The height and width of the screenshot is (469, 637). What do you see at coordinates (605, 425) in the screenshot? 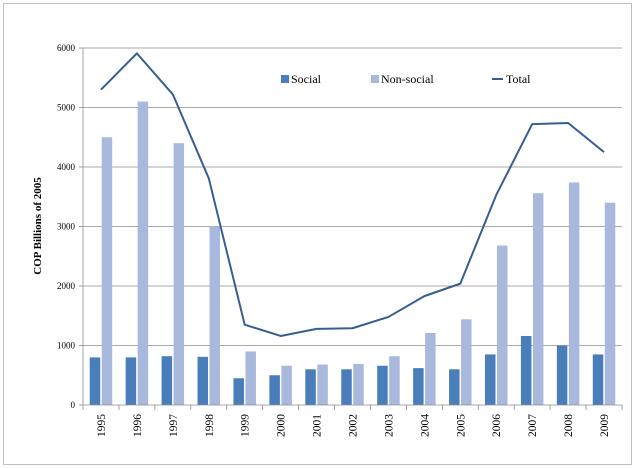
I see `x-tick-label: 2009` at bounding box center [605, 425].